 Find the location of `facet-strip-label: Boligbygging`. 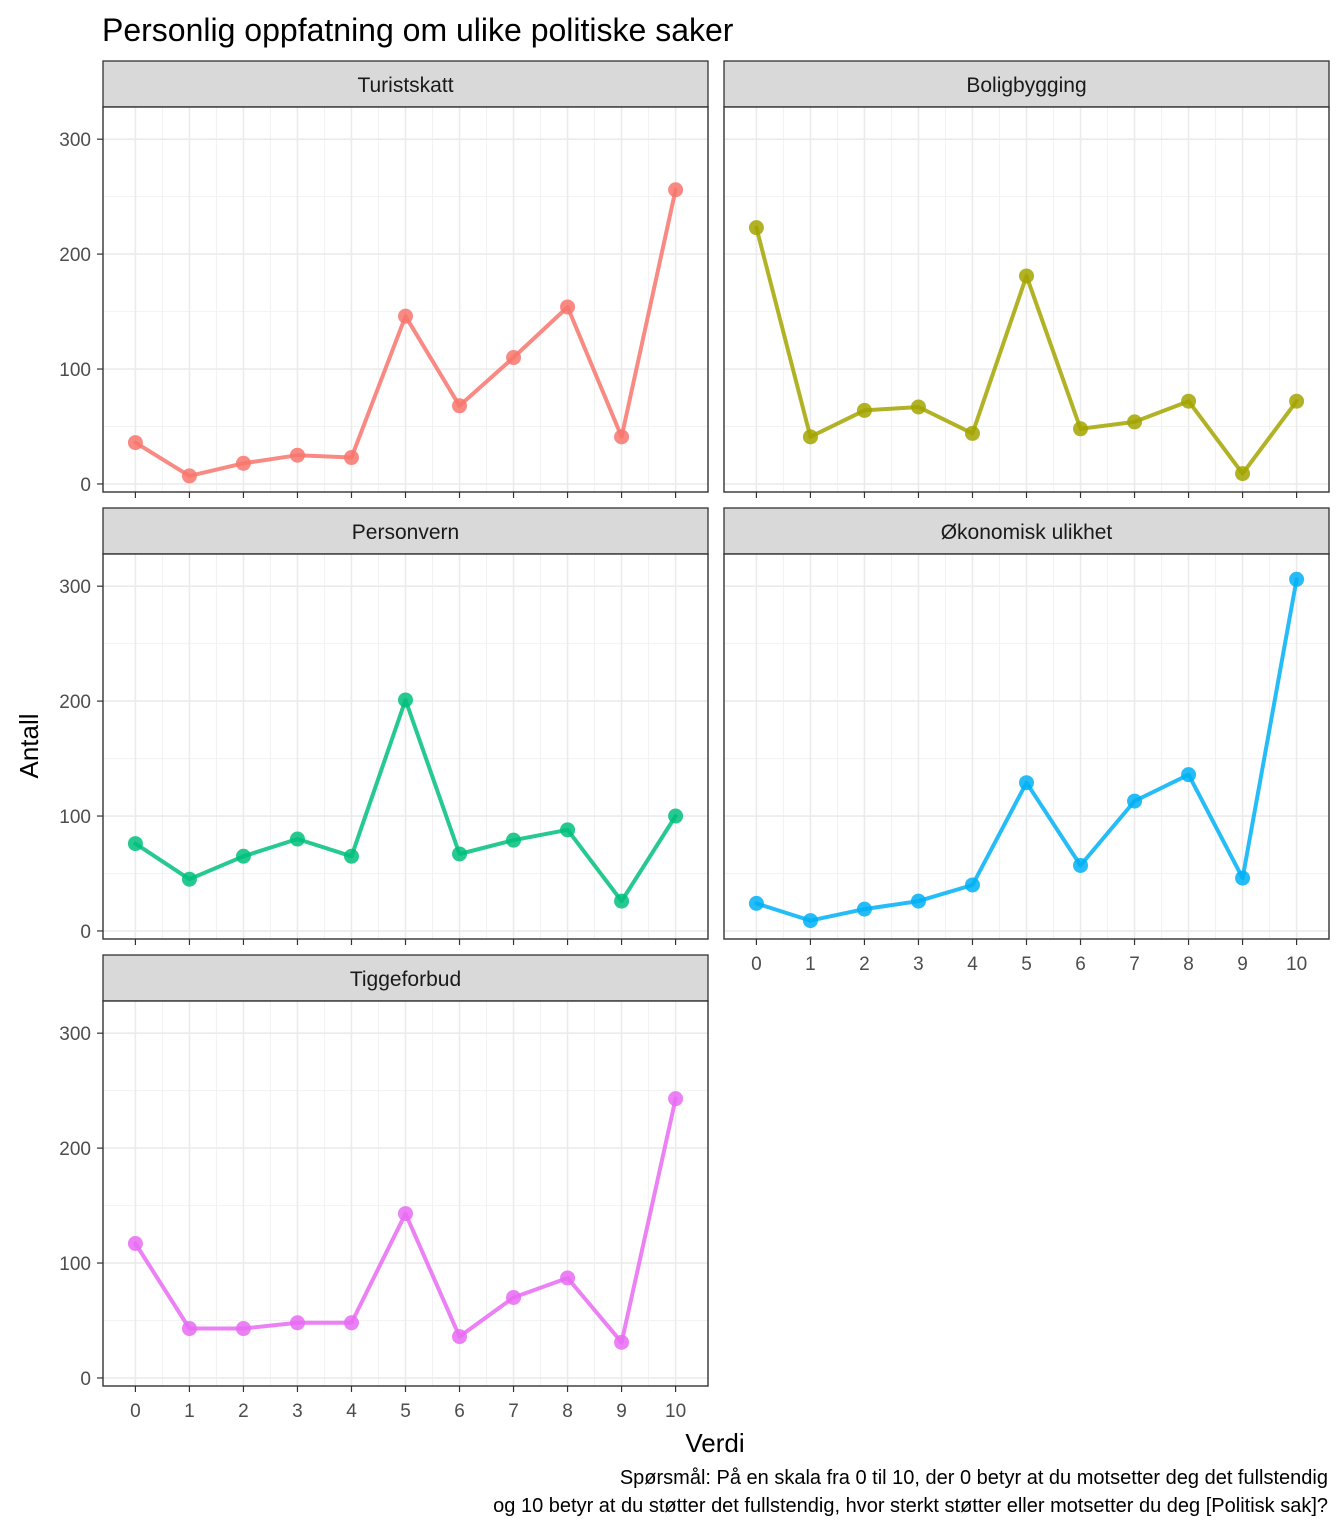

facet-strip-label: Boligbygging is located at coordinates (1026, 85).